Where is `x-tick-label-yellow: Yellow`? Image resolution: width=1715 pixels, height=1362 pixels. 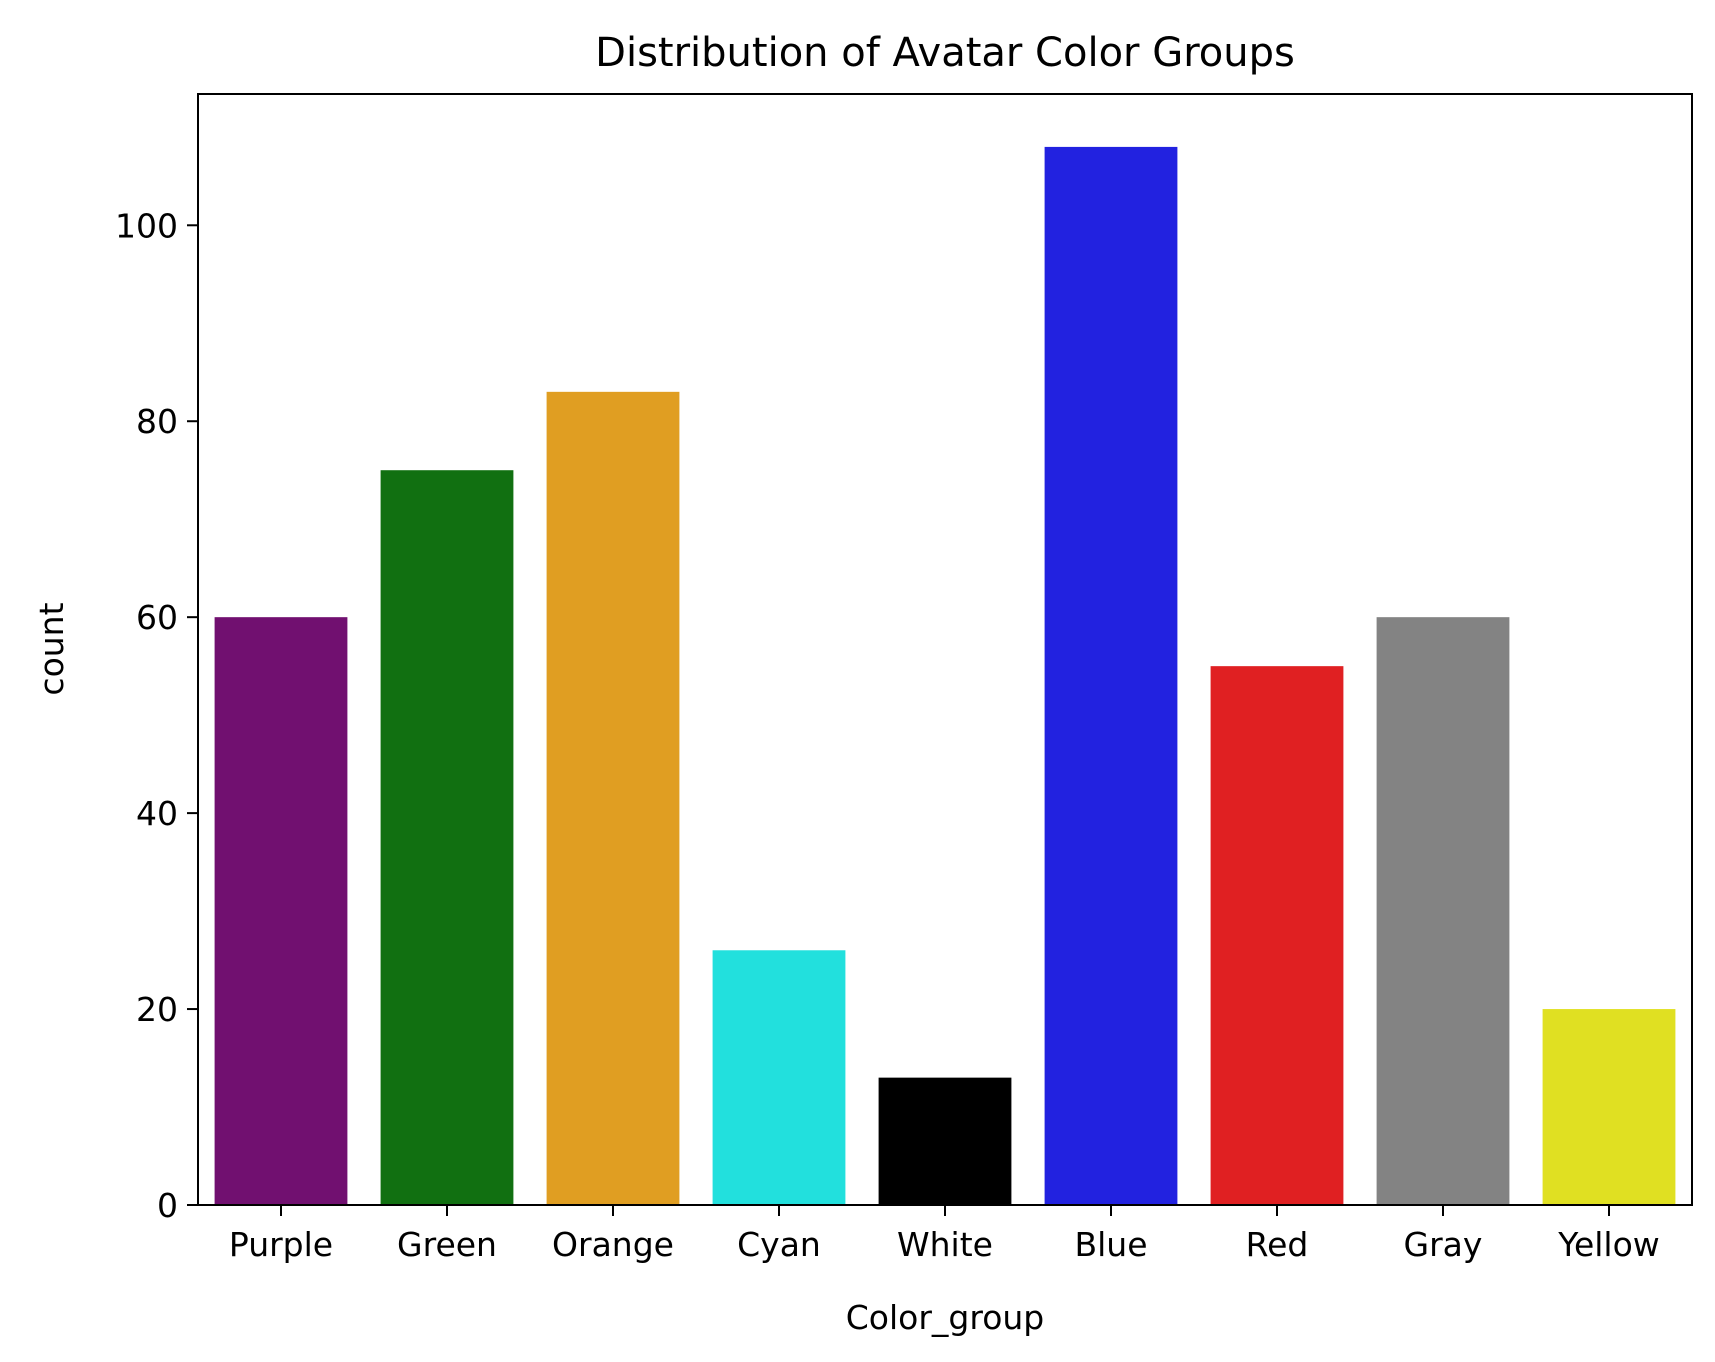 x-tick-label-yellow: Yellow is located at coordinates (1608, 1244).